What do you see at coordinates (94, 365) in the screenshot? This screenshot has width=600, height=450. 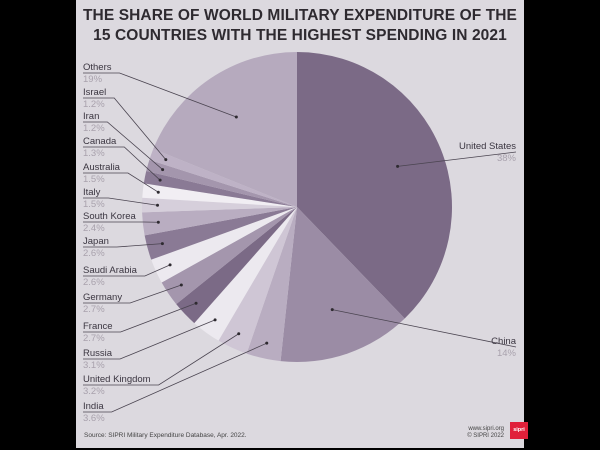 I see `value-russia: 3.1%` at bounding box center [94, 365].